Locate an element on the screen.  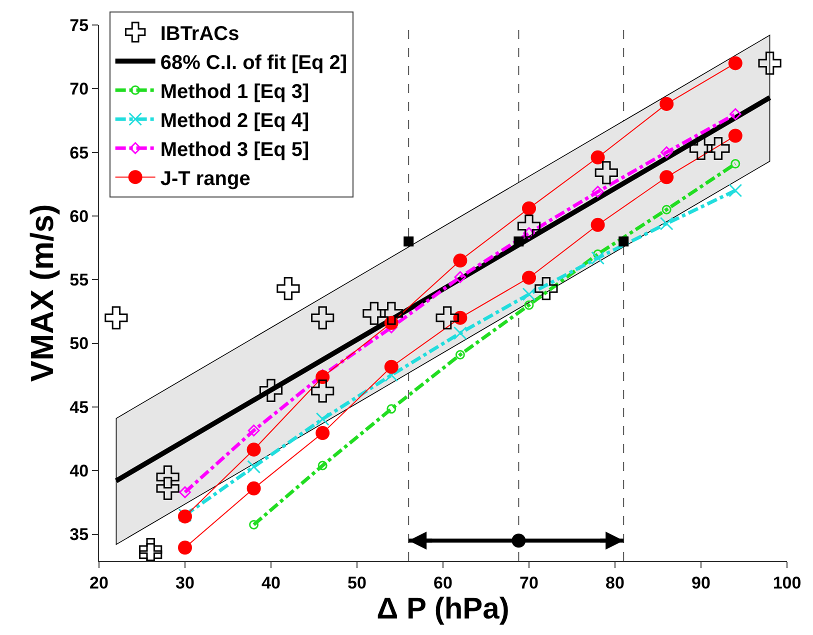
x-tick-label: 90 is located at coordinates (701, 582).